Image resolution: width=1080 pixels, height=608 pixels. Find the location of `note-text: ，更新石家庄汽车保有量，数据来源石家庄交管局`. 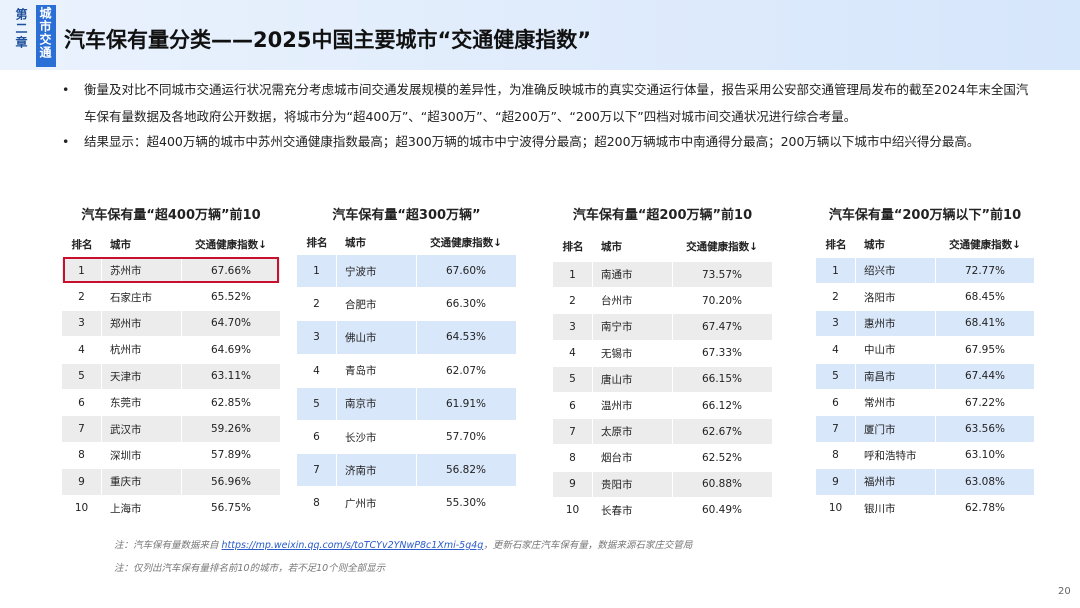

note-text: ，更新石家庄汽车保有量，数据来源石家庄交管局 is located at coordinates (588, 545).